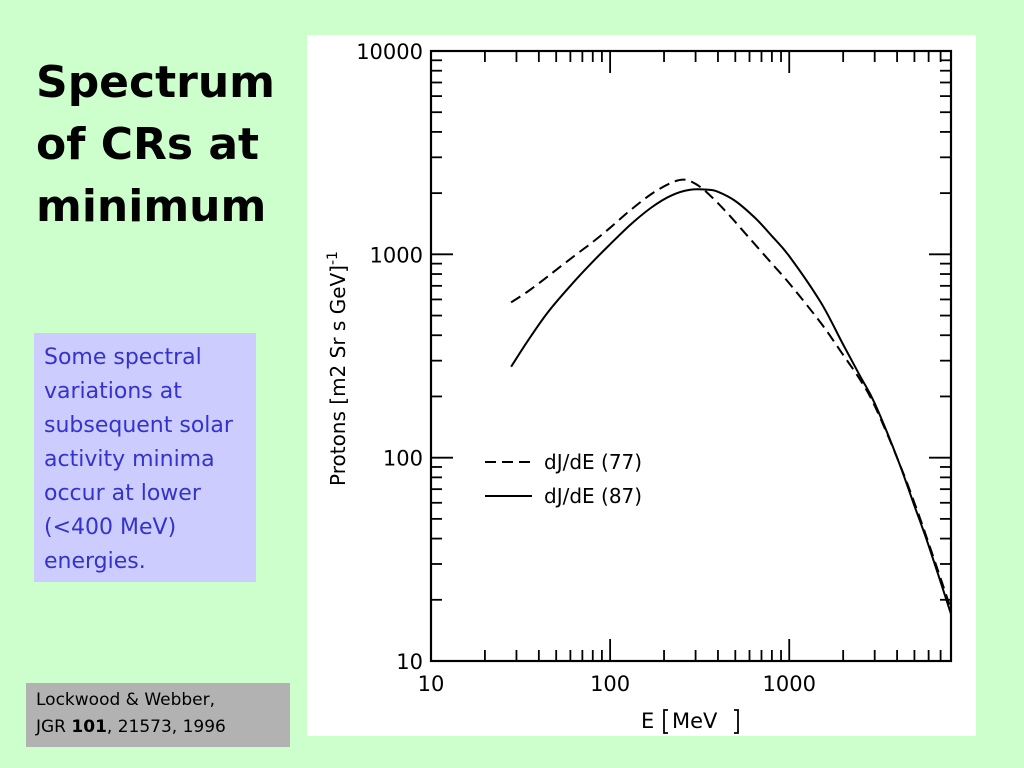  I want to click on x-axis-label: E MeV, so click(690, 721).